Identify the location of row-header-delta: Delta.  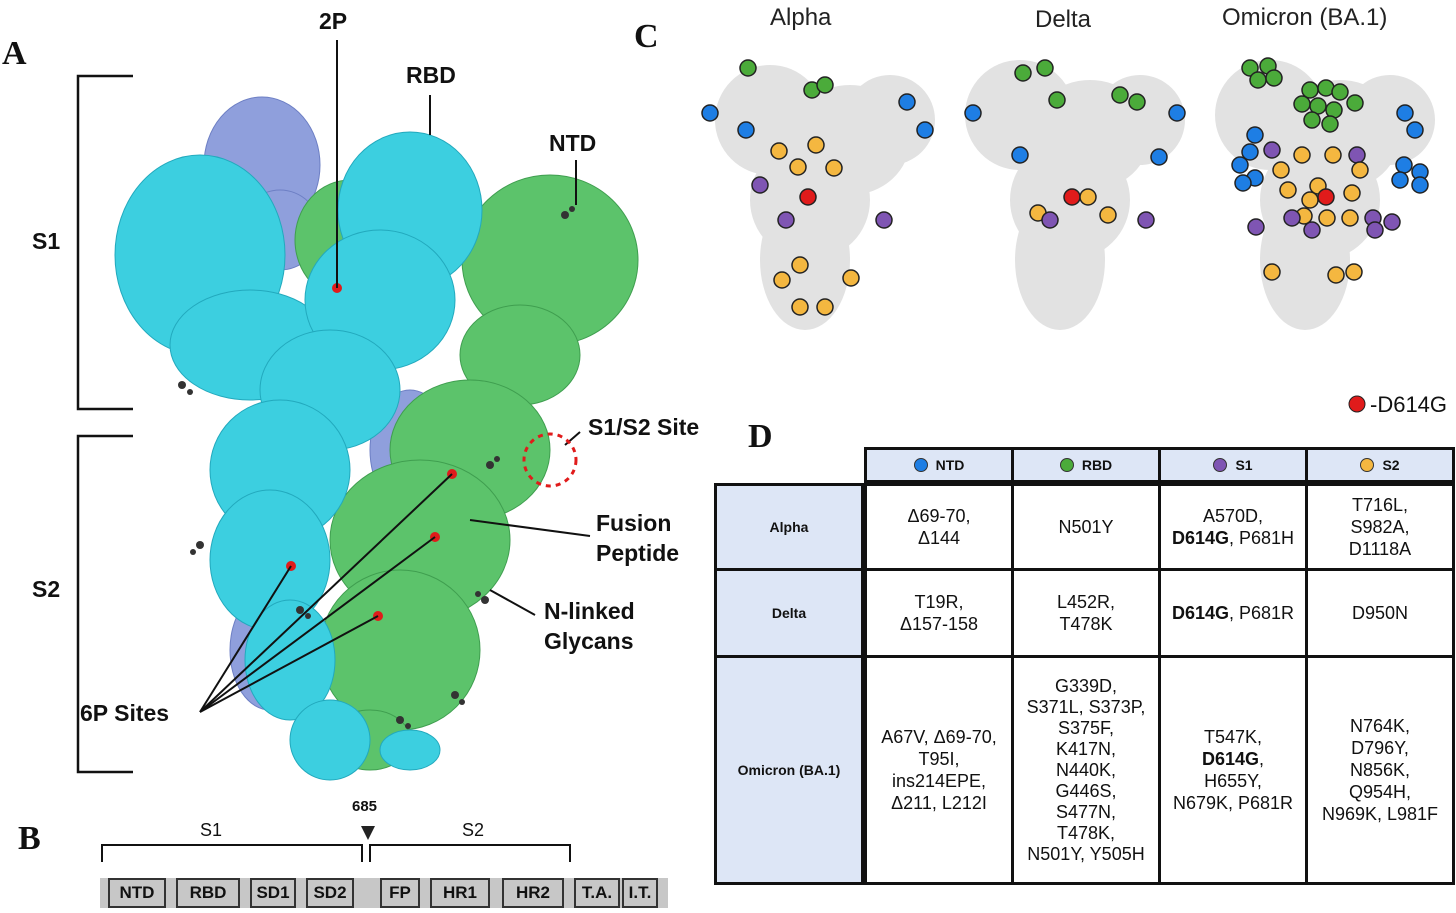
(789, 613).